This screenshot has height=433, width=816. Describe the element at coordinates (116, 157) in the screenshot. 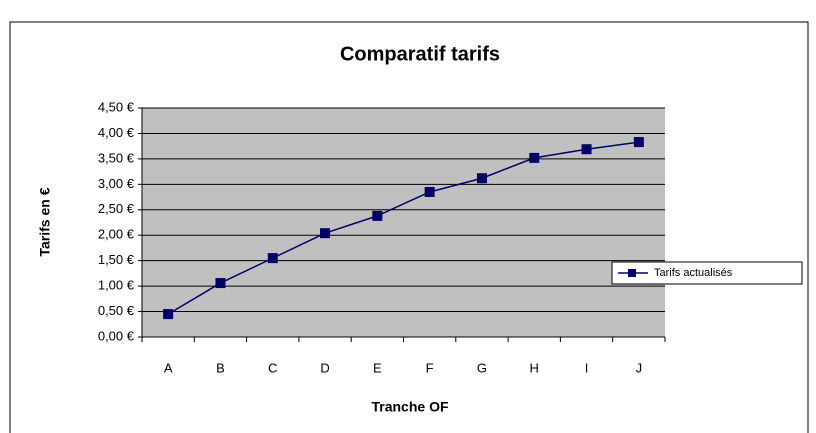

I see `y-tick-label: 3,50 €` at that location.